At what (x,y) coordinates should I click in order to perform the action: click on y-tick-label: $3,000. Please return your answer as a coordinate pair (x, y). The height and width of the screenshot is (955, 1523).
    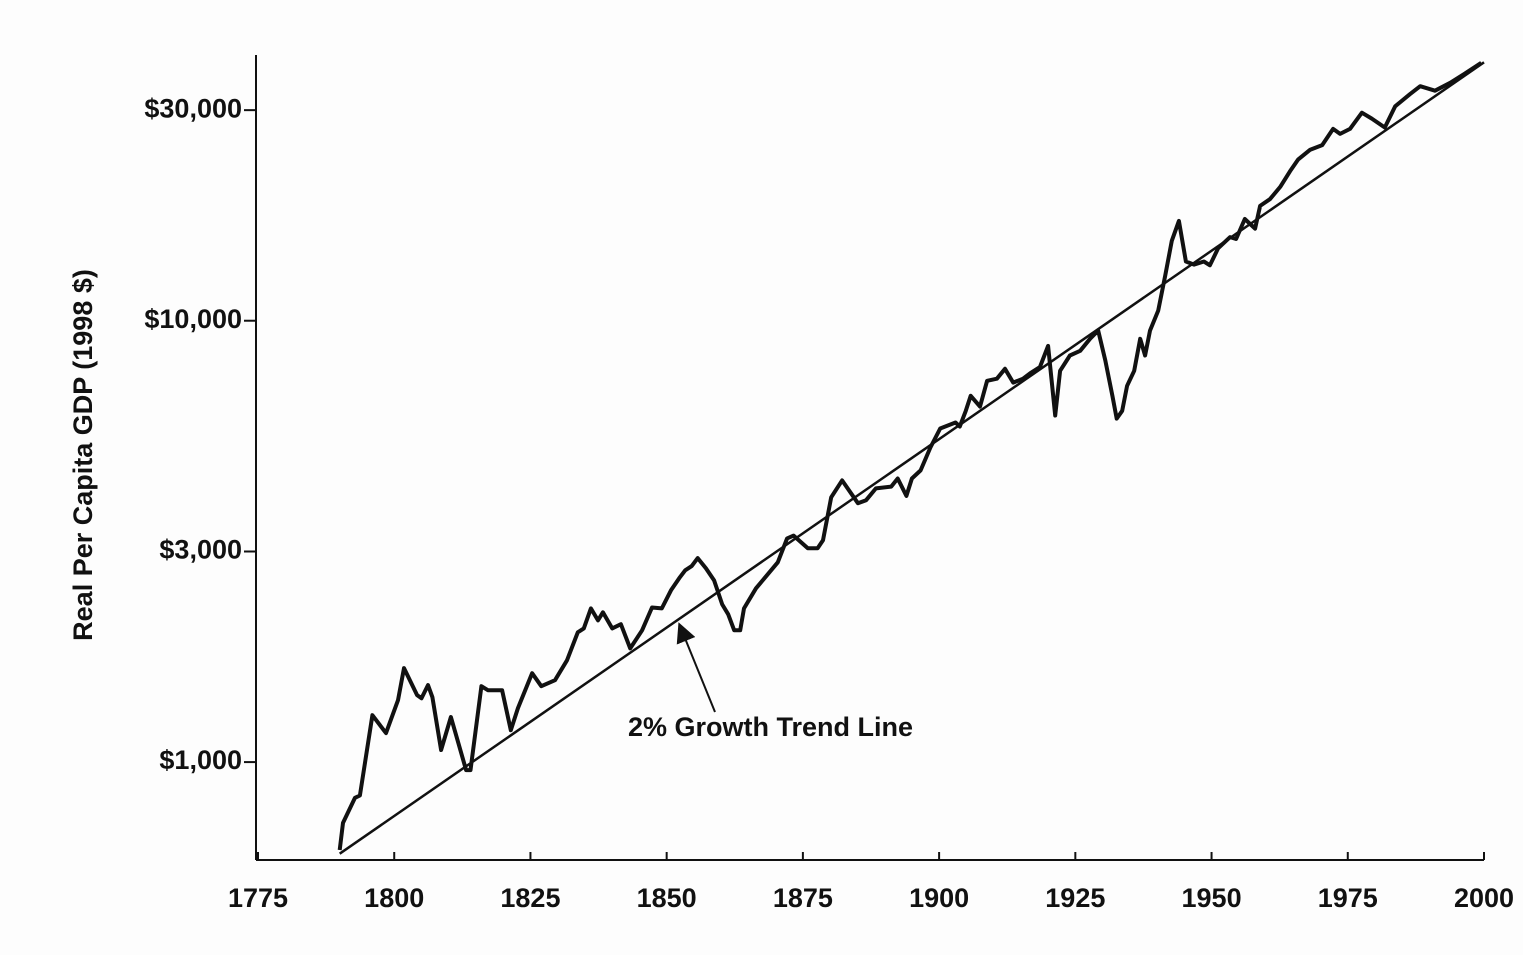
    Looking at the image, I should click on (200, 550).